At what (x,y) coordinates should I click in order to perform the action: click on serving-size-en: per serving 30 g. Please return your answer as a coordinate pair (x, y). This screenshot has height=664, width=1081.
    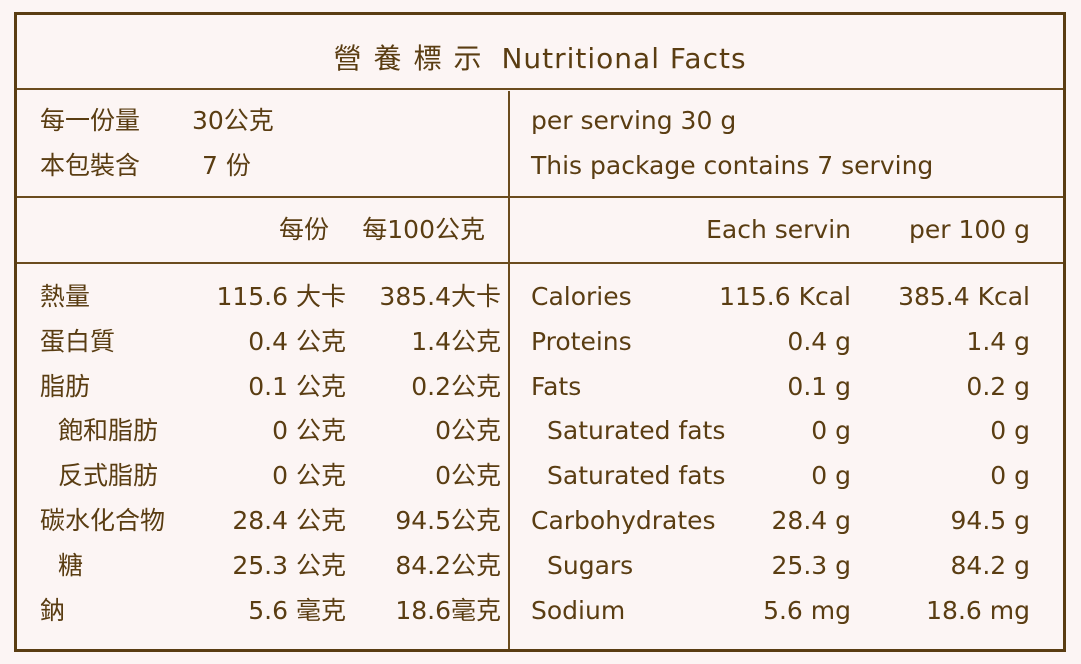
    Looking at the image, I should click on (634, 120).